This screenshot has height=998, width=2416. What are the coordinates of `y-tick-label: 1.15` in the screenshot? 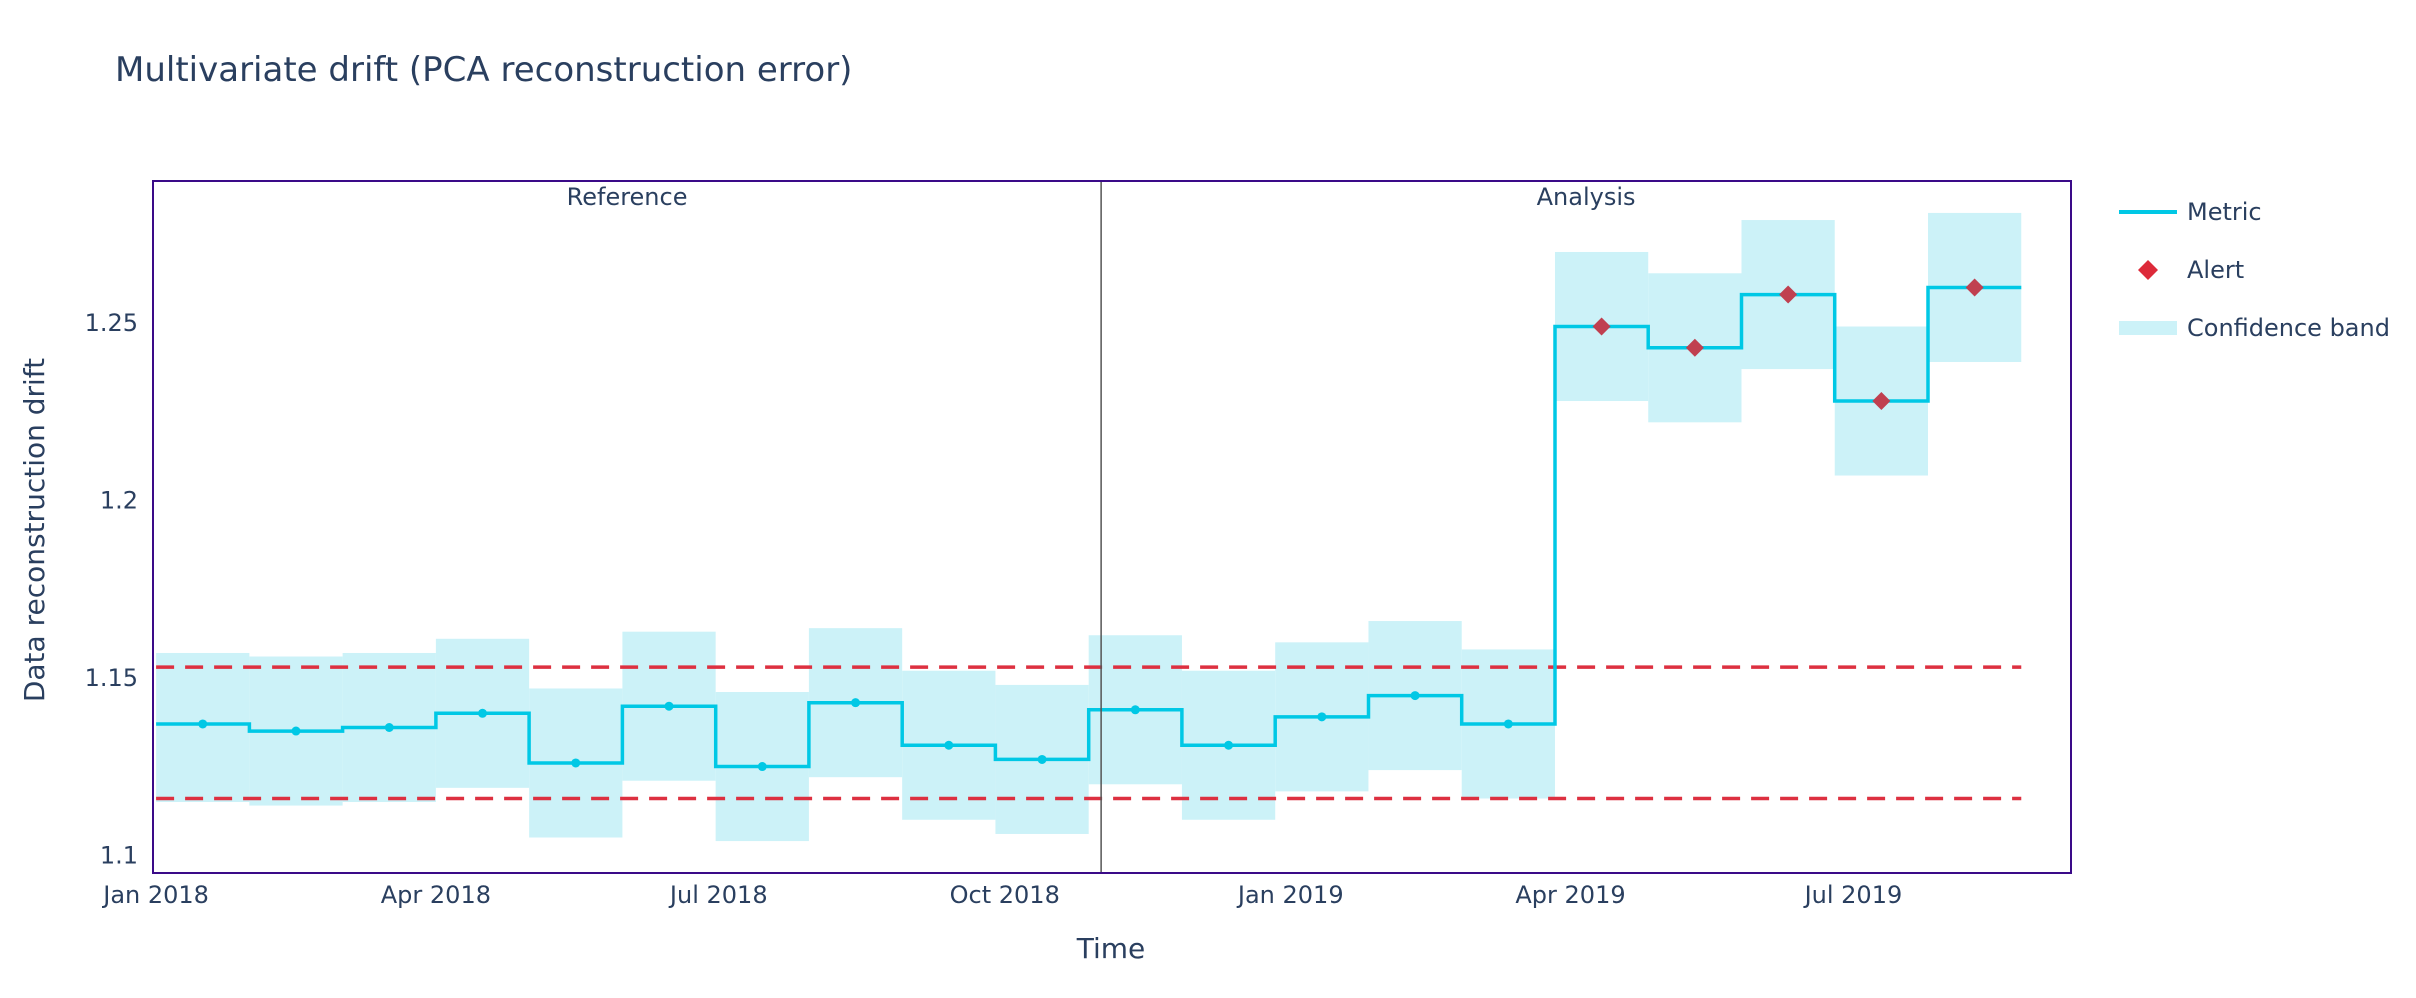 It's located at (111, 678).